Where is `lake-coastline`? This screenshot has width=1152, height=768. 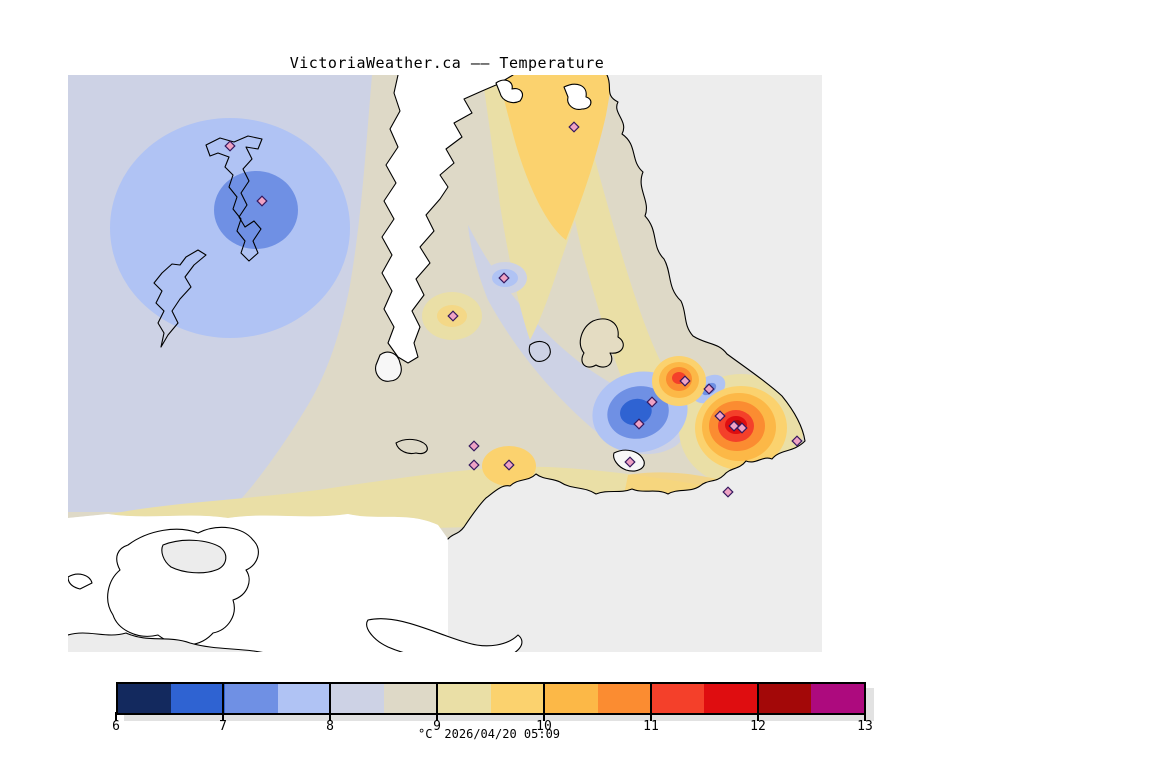 lake-coastline is located at coordinates (234, 198).